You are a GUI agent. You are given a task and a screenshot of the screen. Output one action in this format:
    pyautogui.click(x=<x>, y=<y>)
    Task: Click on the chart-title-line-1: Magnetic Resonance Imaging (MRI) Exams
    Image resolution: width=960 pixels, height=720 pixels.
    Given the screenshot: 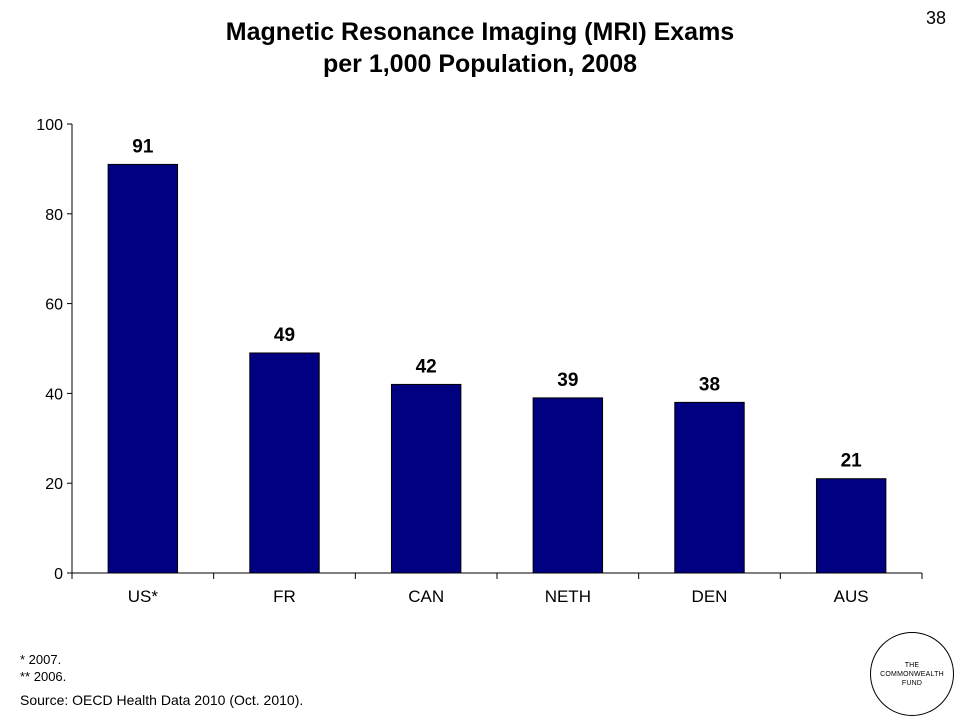 What is the action you would take?
    pyautogui.click(x=480, y=32)
    